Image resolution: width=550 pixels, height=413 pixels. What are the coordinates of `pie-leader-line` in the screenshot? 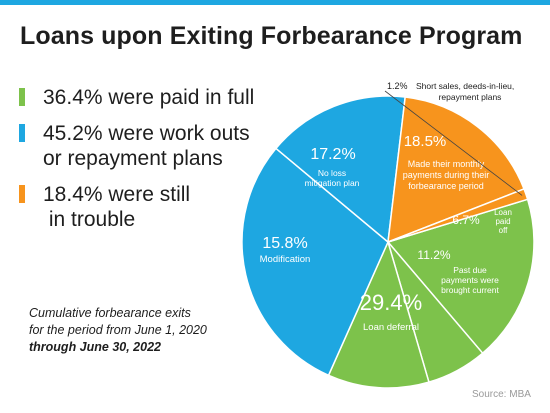 It's located at (453, 143).